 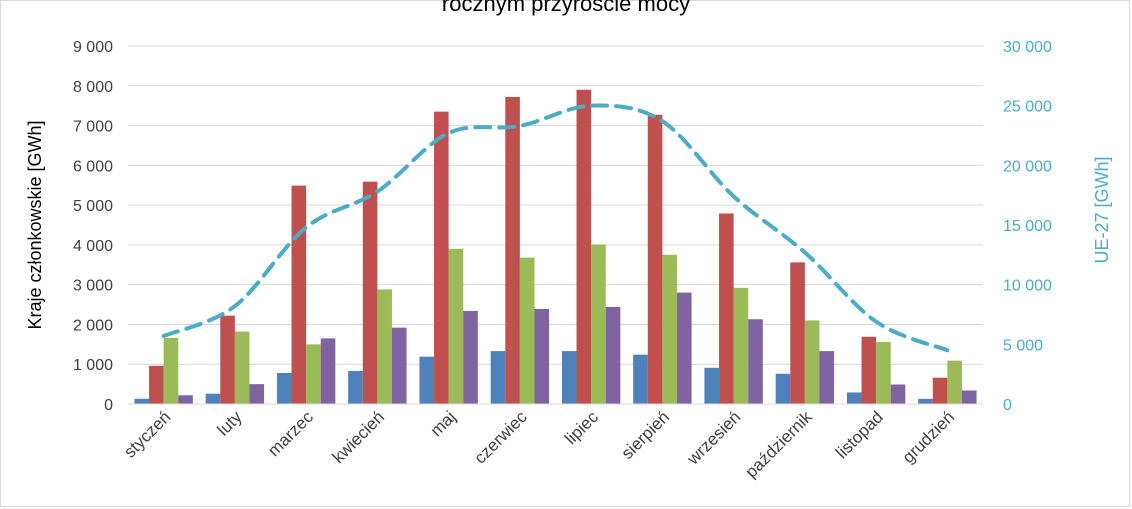 What do you see at coordinates (778, 444) in the screenshot?
I see `x-tick-label: październik` at bounding box center [778, 444].